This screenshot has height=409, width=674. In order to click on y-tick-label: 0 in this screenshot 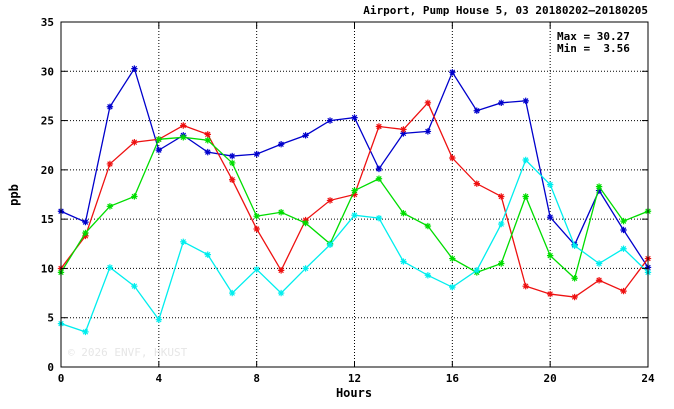, I will do `click(50, 367)`.